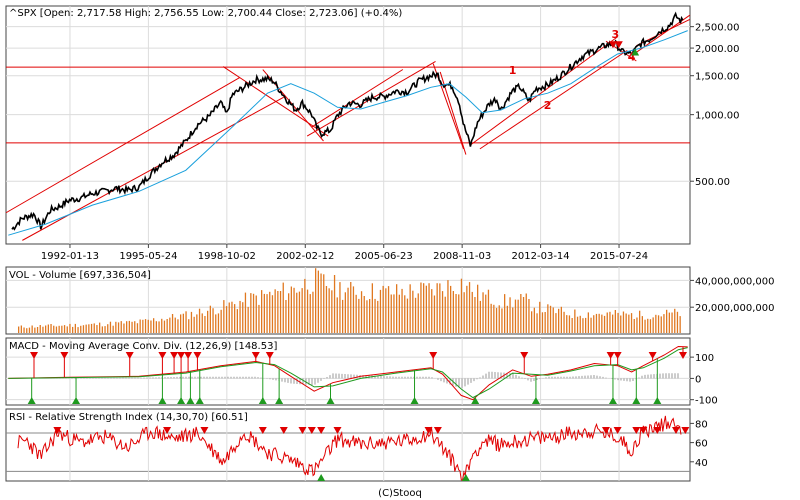 The image size is (800, 500). I want to click on macd-y-tick-label: 0, so click(698, 379).